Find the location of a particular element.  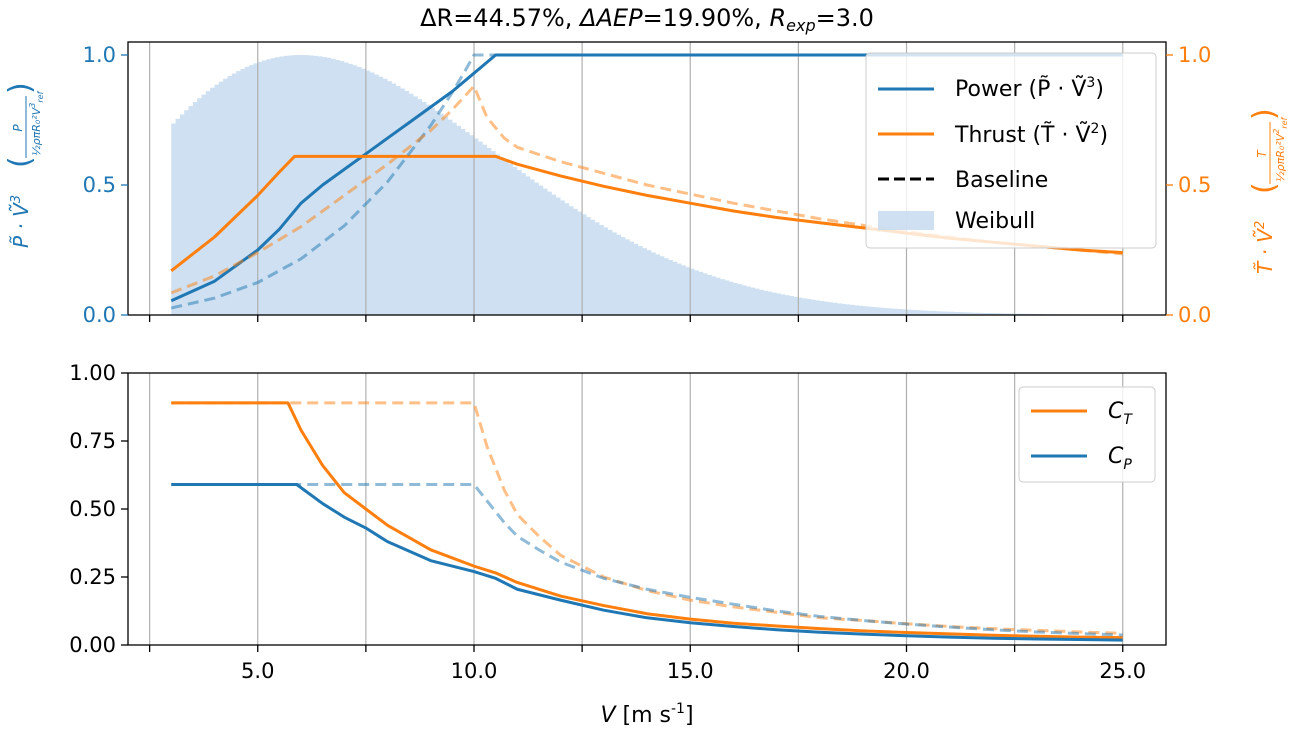

legend-label-thrust: Thrust (T̃ · Ṽ2) is located at coordinates (1031, 134).